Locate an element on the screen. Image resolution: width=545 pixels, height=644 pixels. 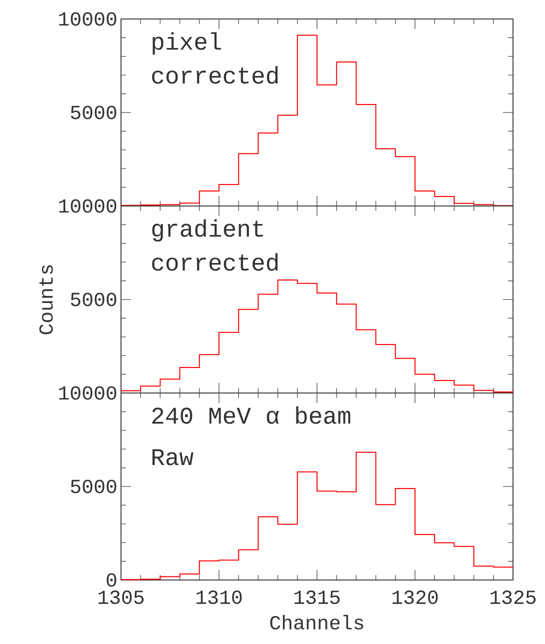
y-tick-label: 0 is located at coordinates (111, 580).